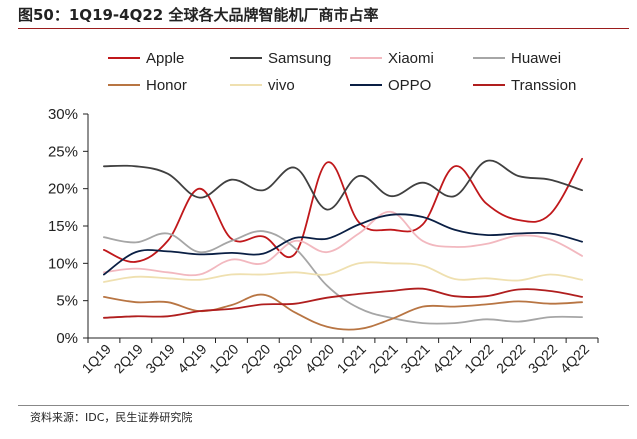 This screenshot has height=439, width=637. Describe the element at coordinates (256, 359) in the screenshot. I see `x-tick-label: 2Q20` at that location.